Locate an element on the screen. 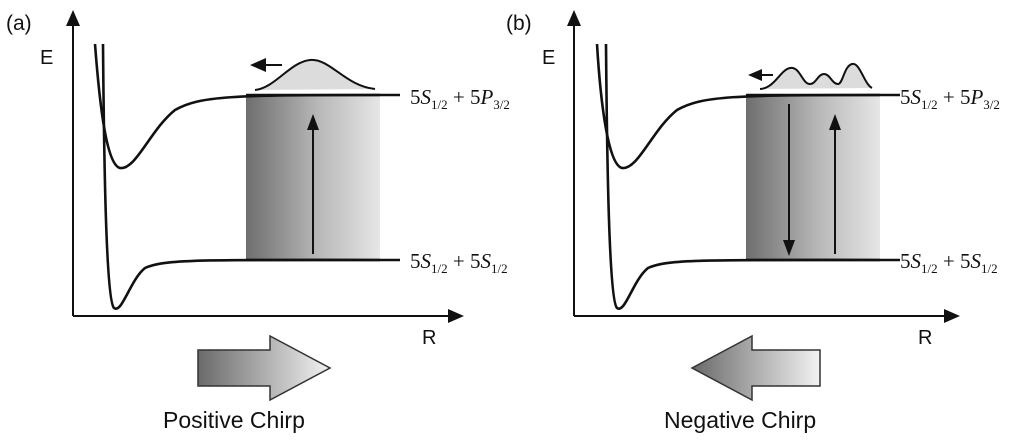 The image size is (1009, 440). panel-a-x-axis-arrowhead is located at coordinates (456, 316).